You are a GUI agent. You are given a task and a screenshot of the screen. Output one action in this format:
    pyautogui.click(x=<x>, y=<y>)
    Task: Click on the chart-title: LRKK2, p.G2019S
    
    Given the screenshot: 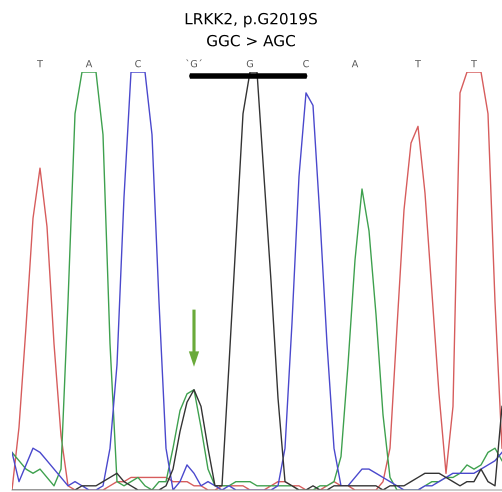 What is the action you would take?
    pyautogui.click(x=251, y=20)
    